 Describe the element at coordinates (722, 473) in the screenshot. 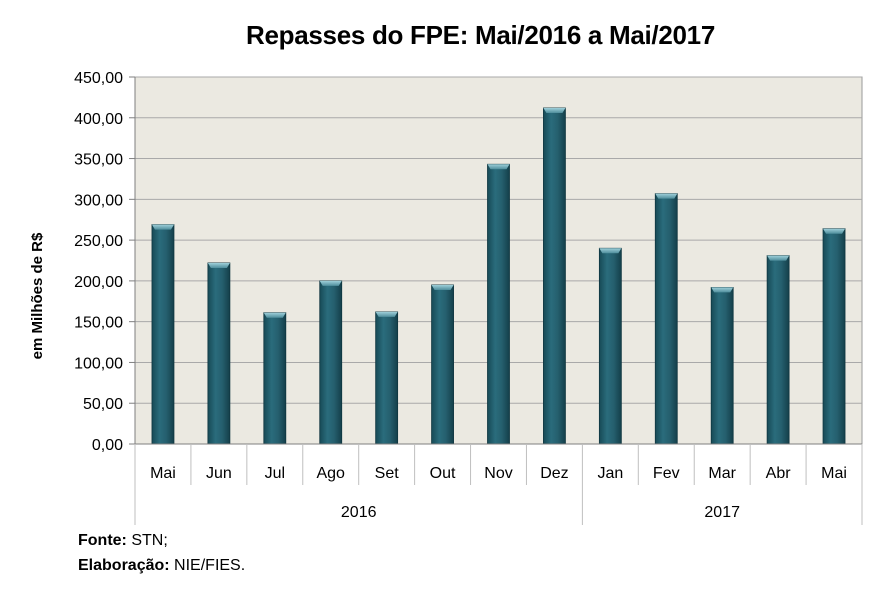

I see `x-tick-label: Mar` at that location.